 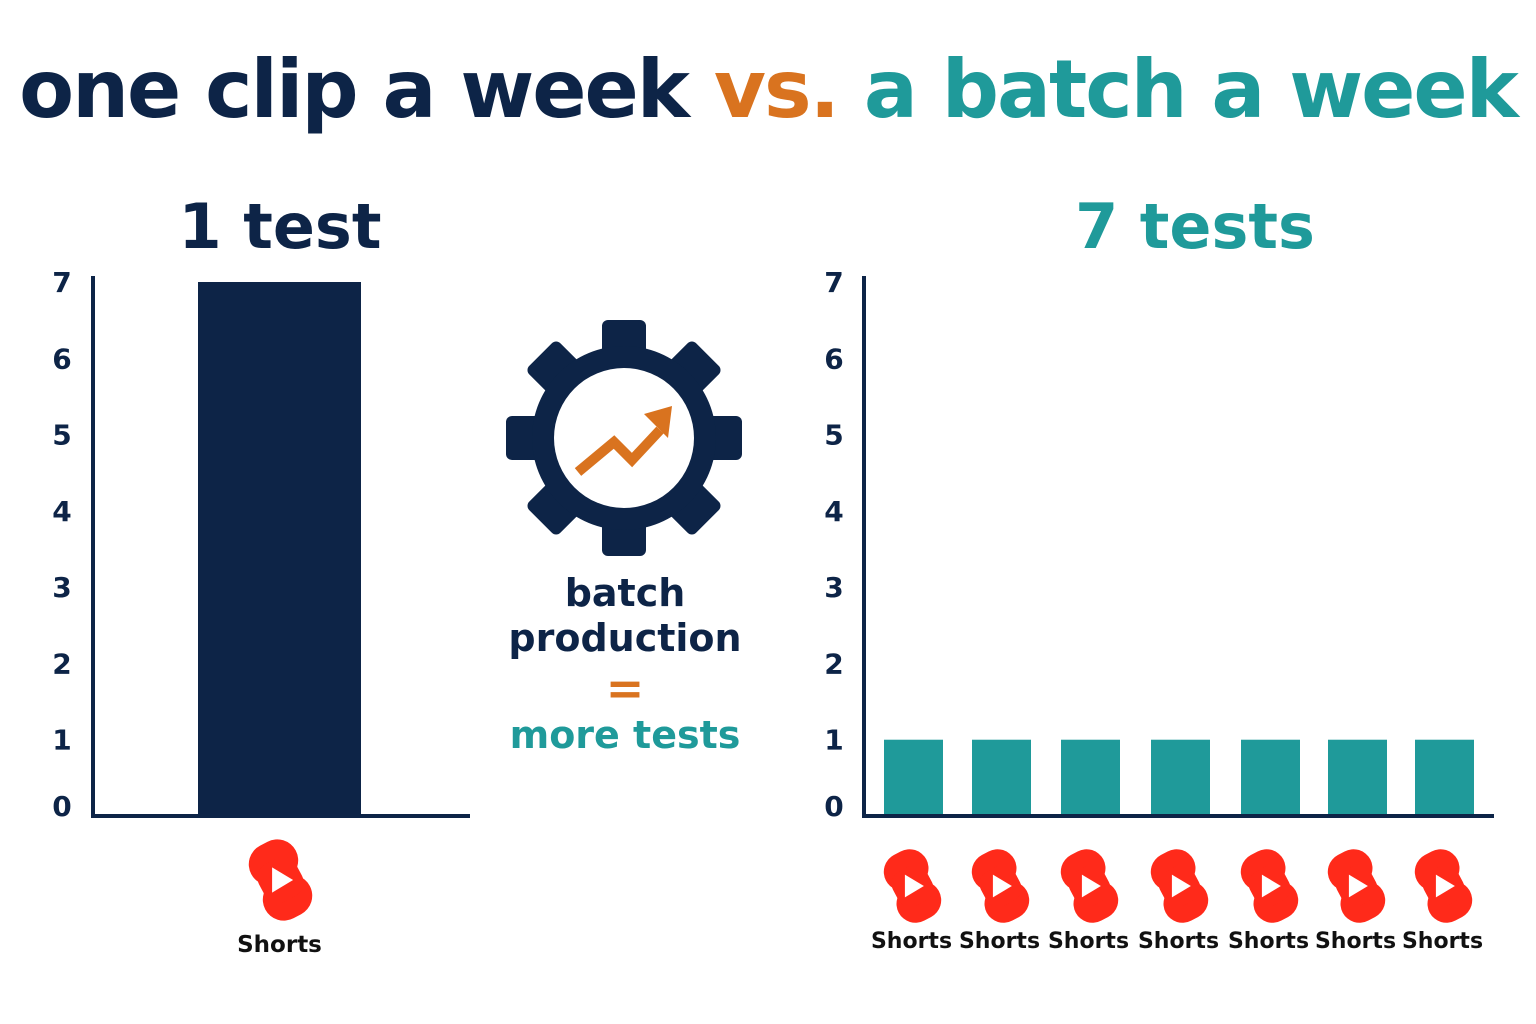 I want to click on gear-with-trend-arrow-icon, so click(x=624, y=438).